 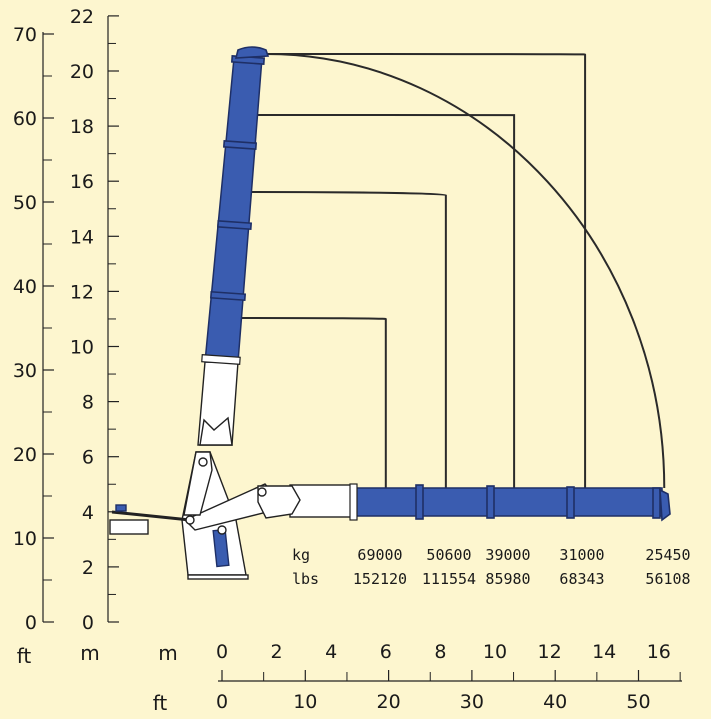 I want to click on bottom-ft-tick-label: 50, so click(x=638, y=702).